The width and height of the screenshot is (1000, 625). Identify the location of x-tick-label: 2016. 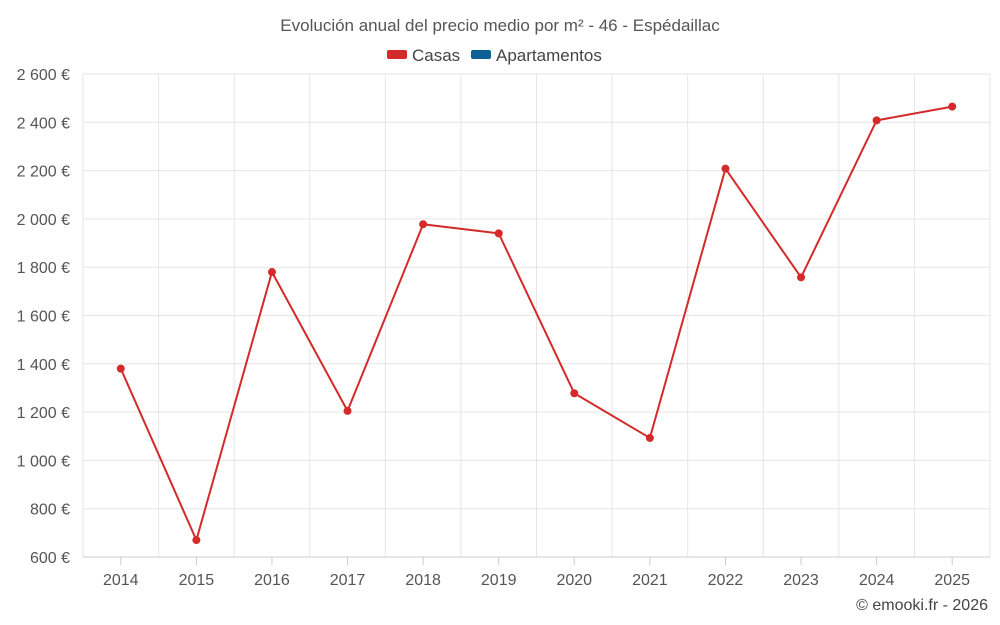
(272, 580).